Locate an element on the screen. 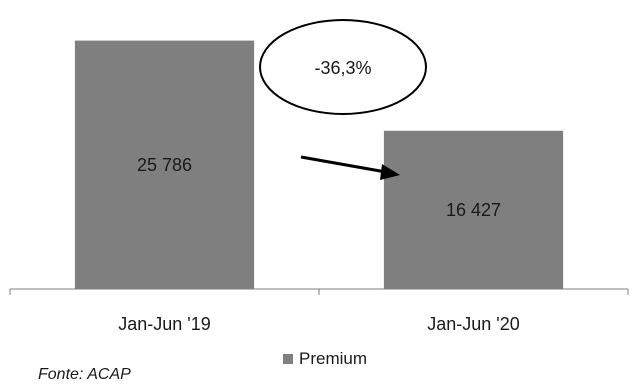 The width and height of the screenshot is (637, 385). change-annotation-text: -36,3% is located at coordinates (342, 68).